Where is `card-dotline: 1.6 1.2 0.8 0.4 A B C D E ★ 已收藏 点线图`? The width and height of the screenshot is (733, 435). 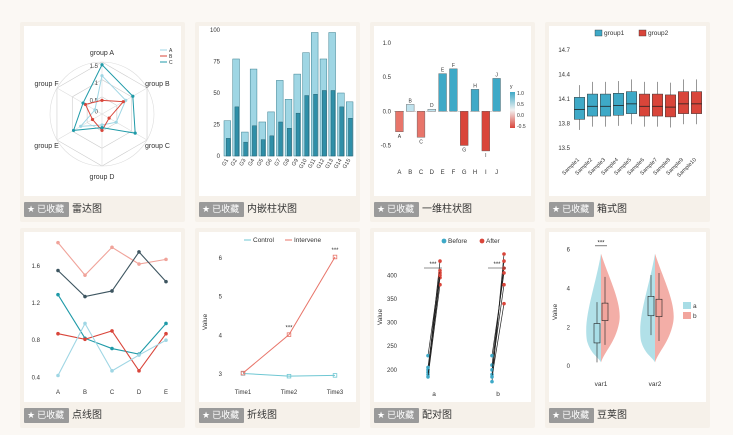
card-dotline: 1.6 1.2 0.8 0.4 A B C D E ★ 已收藏 点线图 is located at coordinates (102, 328).